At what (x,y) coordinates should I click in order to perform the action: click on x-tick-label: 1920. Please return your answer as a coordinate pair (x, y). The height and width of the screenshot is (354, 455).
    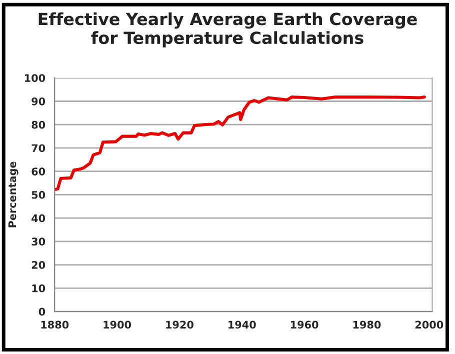
    Looking at the image, I should click on (180, 324).